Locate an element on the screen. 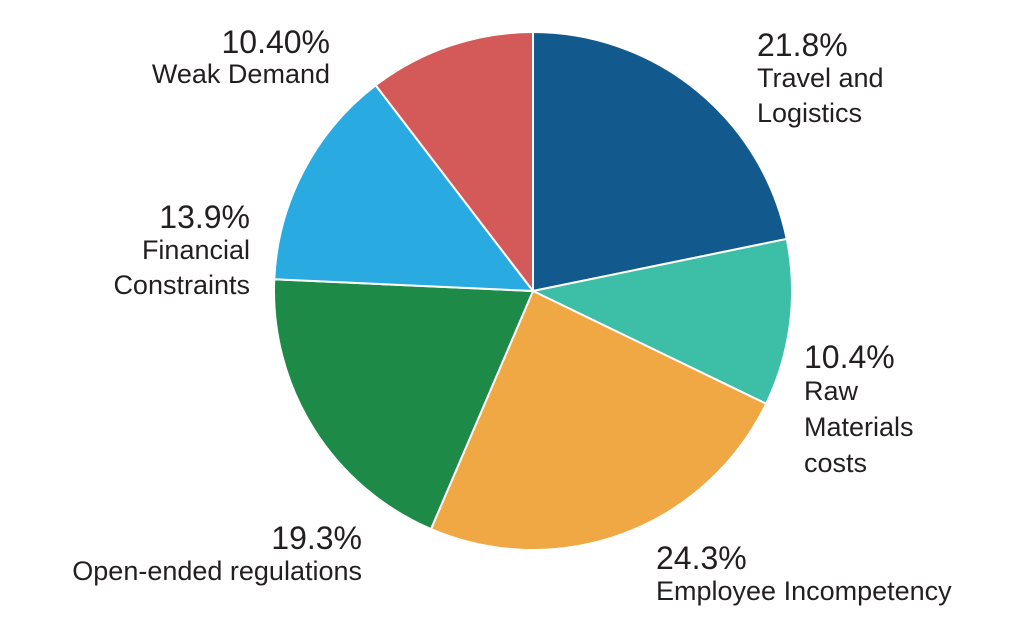 The width and height of the screenshot is (1024, 634). slice-category-label-open-ended-regulations: Open-ended regulations is located at coordinates (217, 571).